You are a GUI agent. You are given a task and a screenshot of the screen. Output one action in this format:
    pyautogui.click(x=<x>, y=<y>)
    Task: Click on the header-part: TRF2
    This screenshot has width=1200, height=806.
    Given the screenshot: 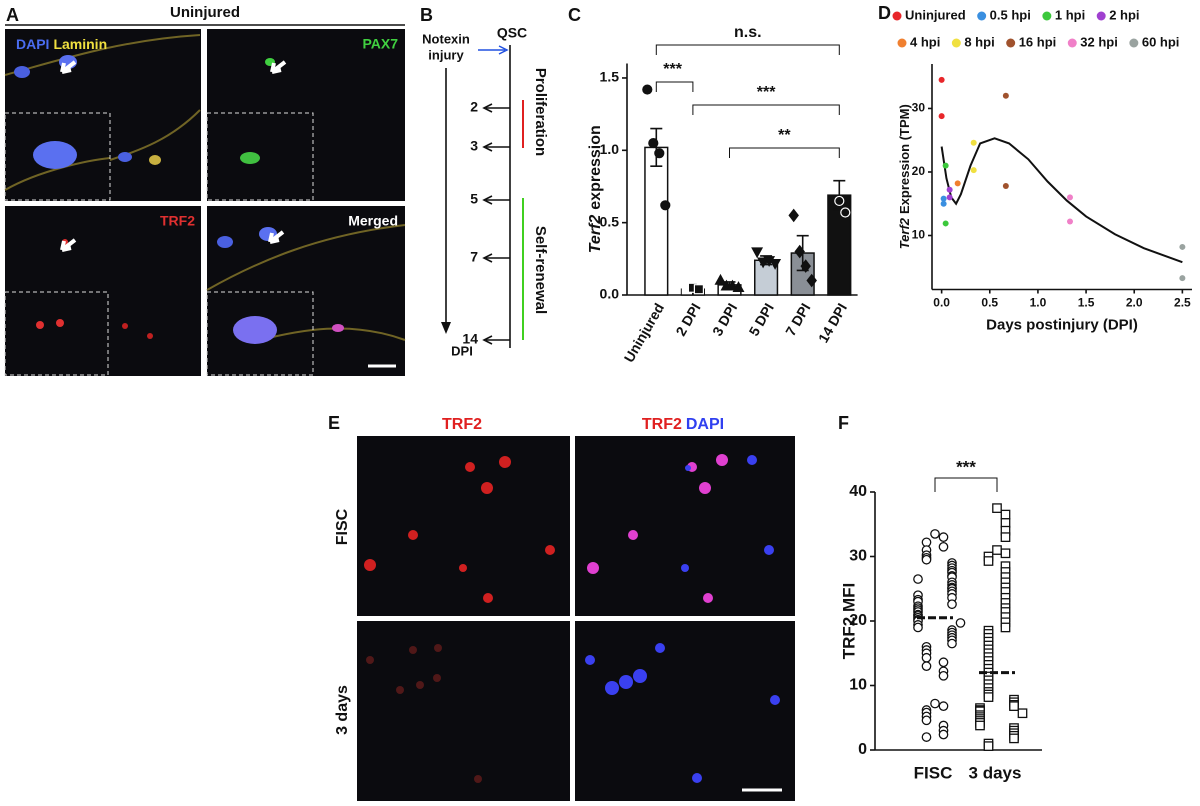 What is the action you would take?
    pyautogui.click(x=662, y=424)
    